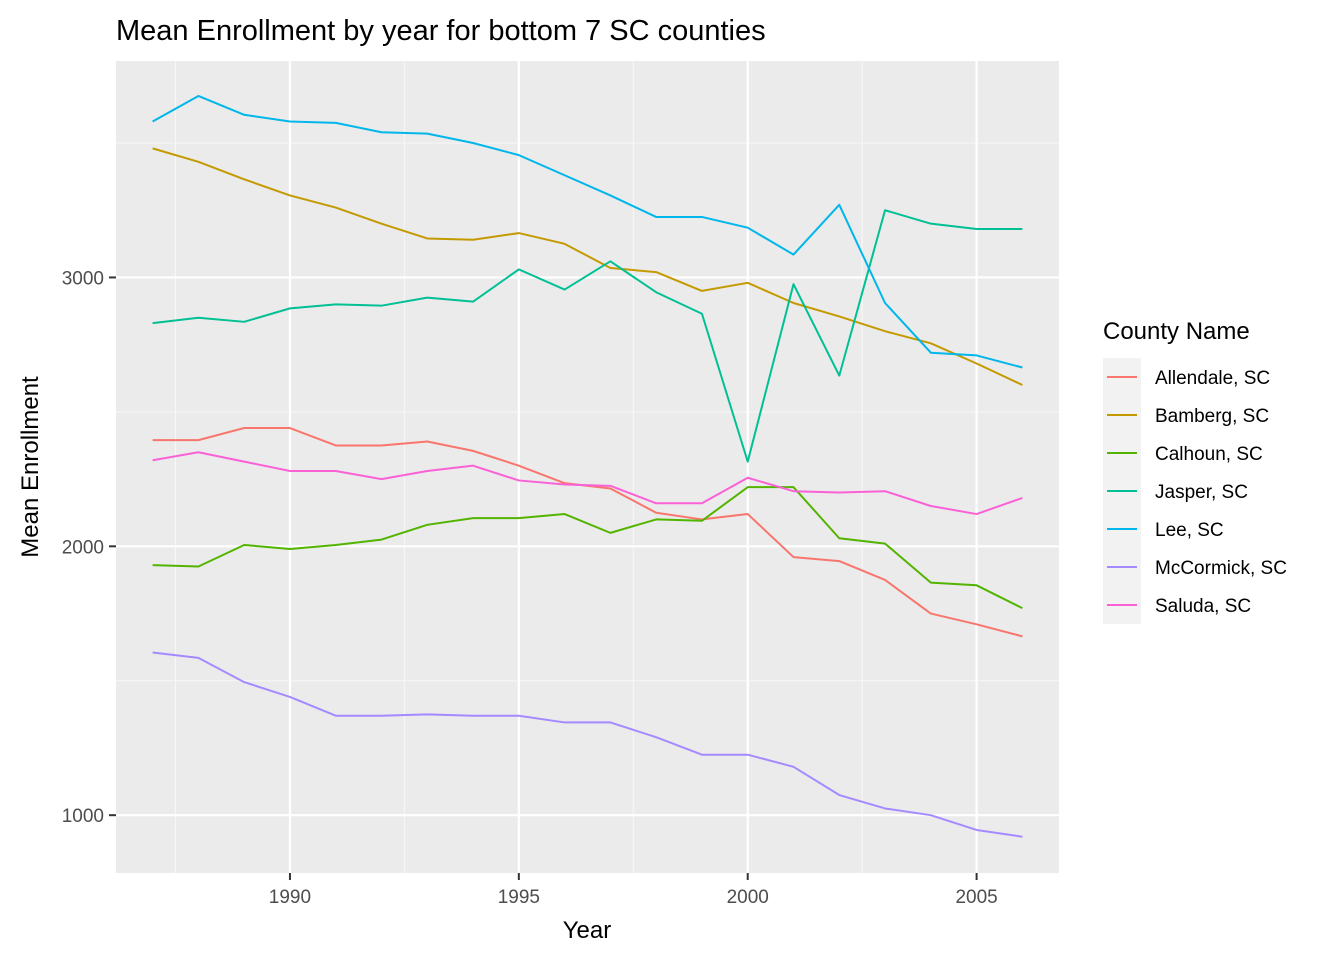 The width and height of the screenshot is (1344, 965). I want to click on legend-label: Jasper, SC, so click(1201, 492).